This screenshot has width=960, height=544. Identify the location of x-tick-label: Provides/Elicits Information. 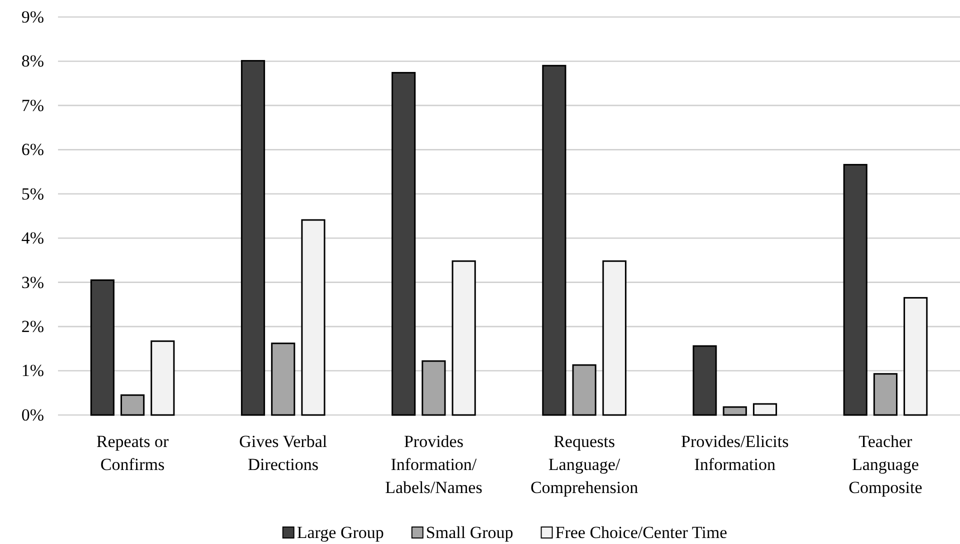
(735, 453).